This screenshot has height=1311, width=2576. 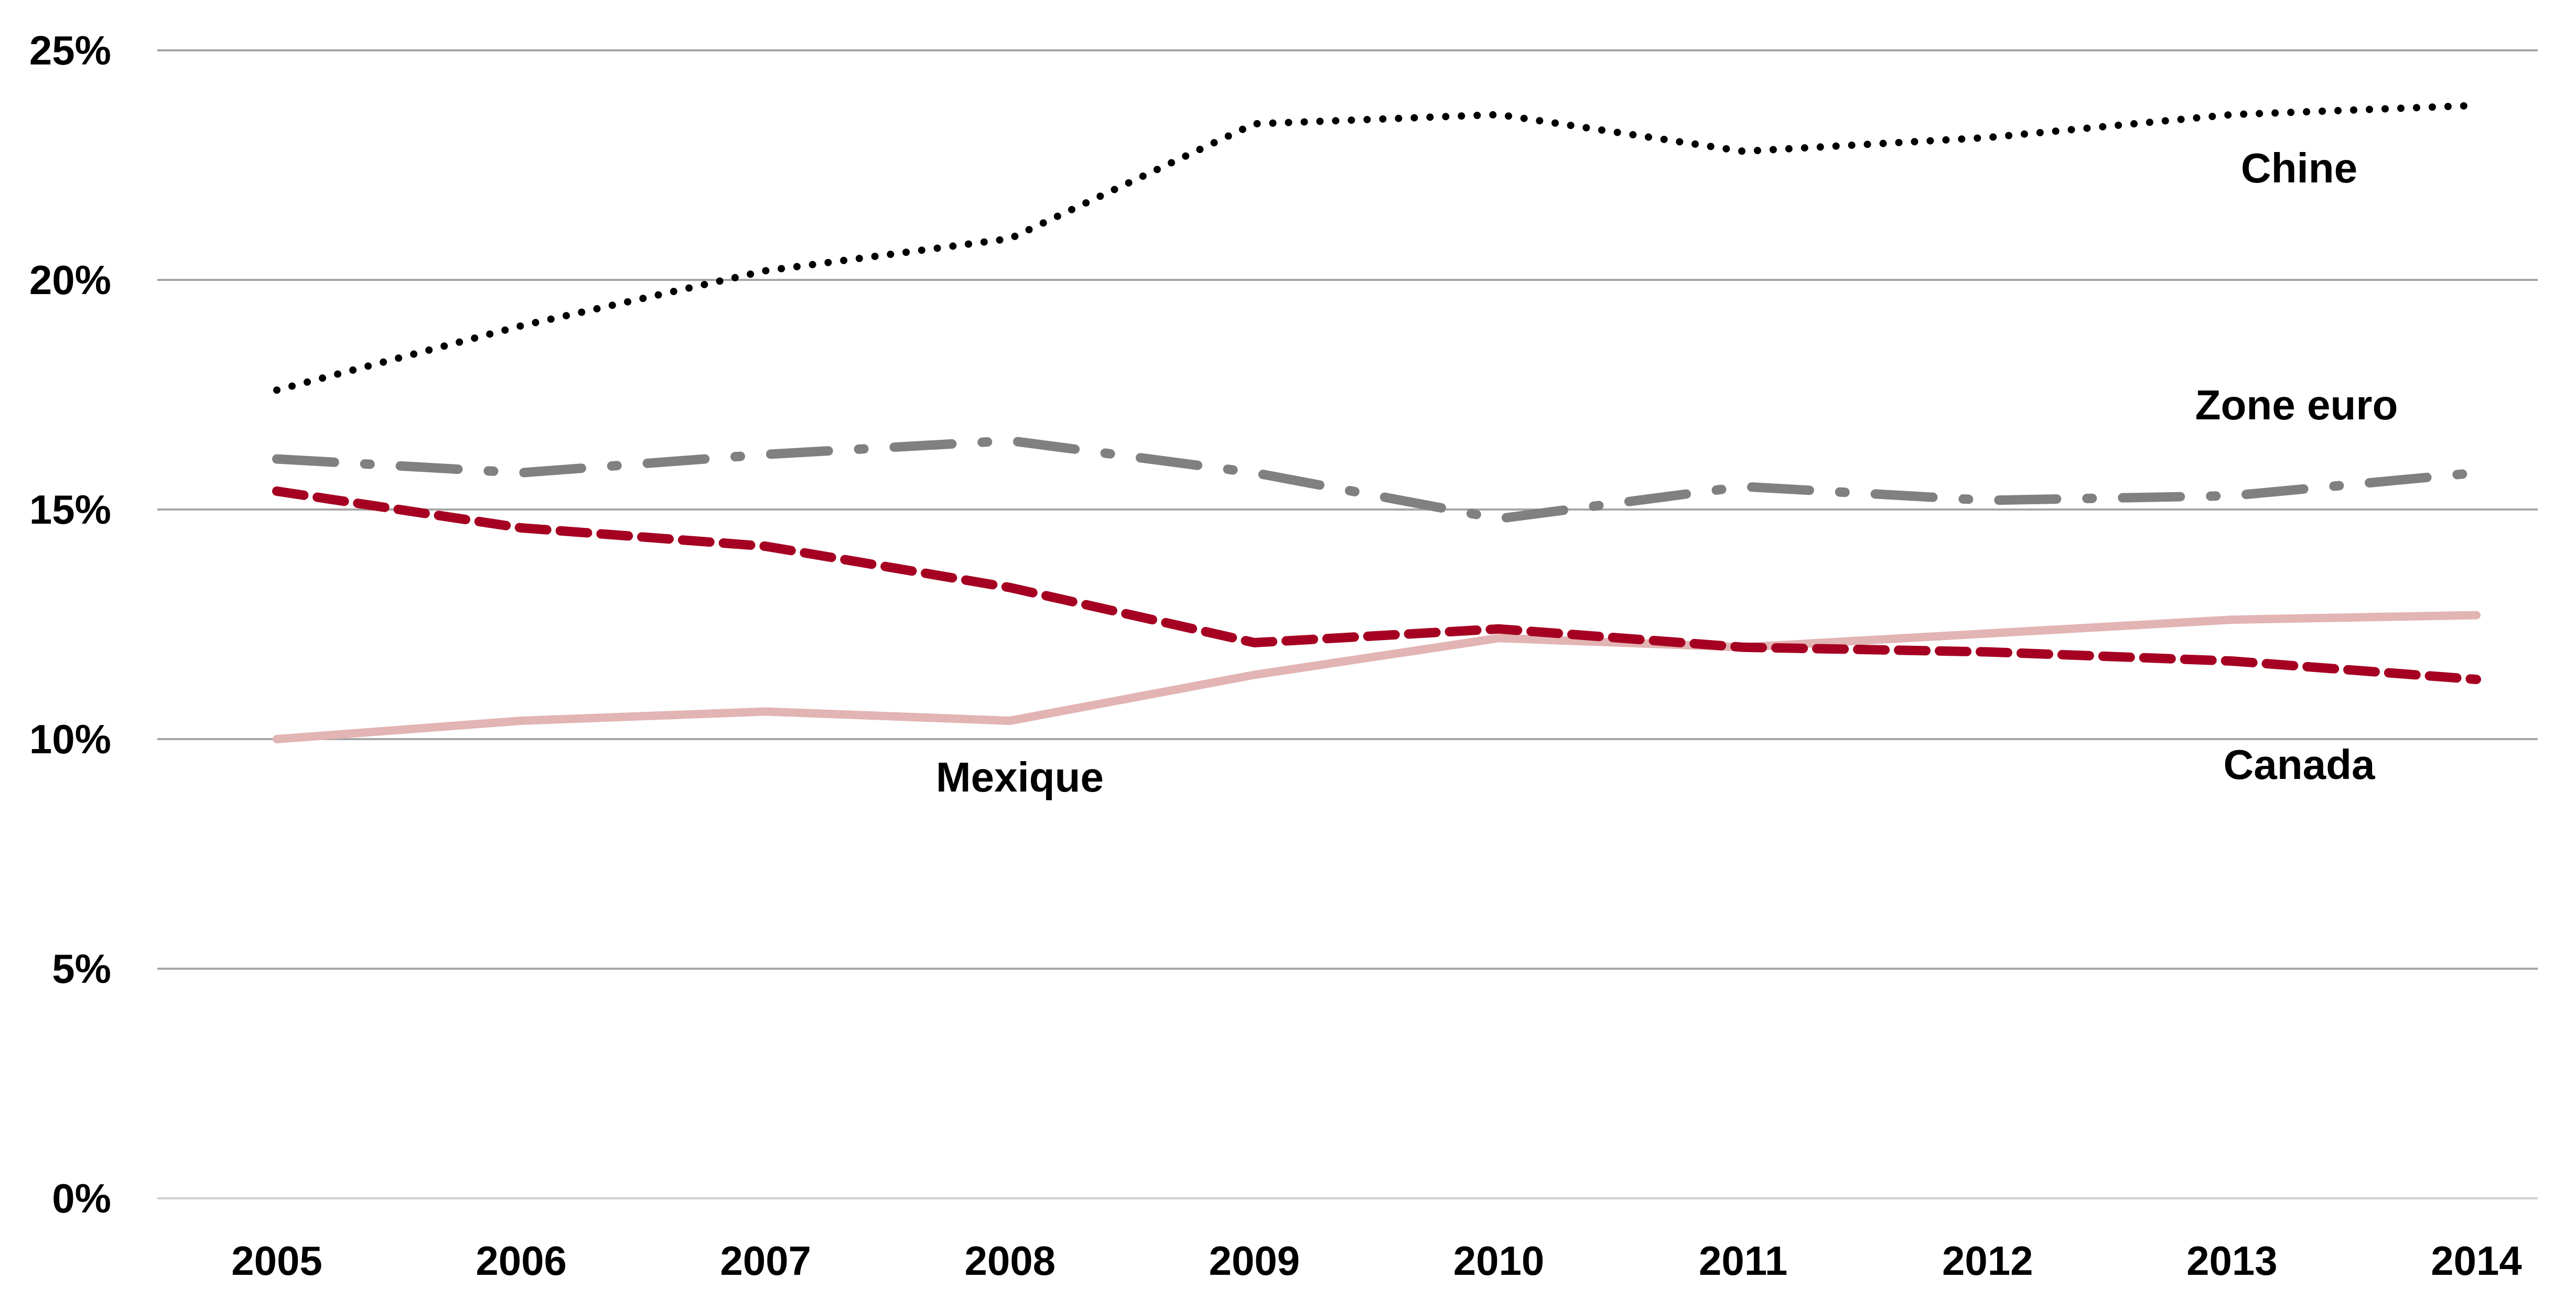 I want to click on x-tick-label: 2011, so click(x=1743, y=1261).